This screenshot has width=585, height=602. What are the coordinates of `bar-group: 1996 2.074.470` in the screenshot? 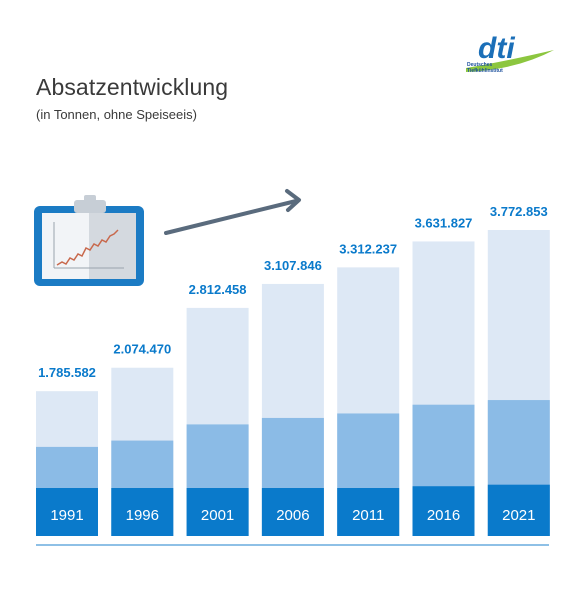 It's located at (142, 439).